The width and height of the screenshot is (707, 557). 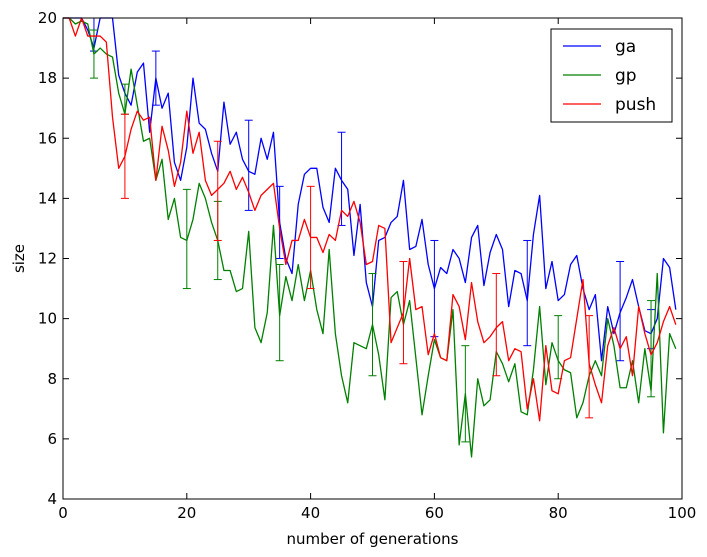 What do you see at coordinates (63, 513) in the screenshot?
I see `x-tick-label: 0` at bounding box center [63, 513].